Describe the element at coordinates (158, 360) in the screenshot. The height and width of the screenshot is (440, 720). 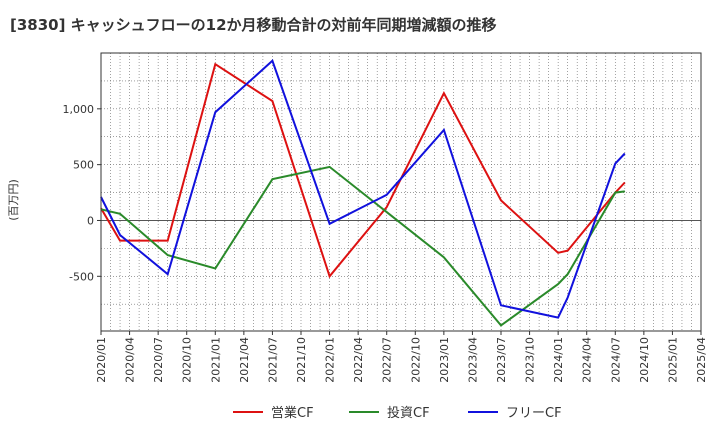
I see `x-tick-label: 2020/07` at that location.